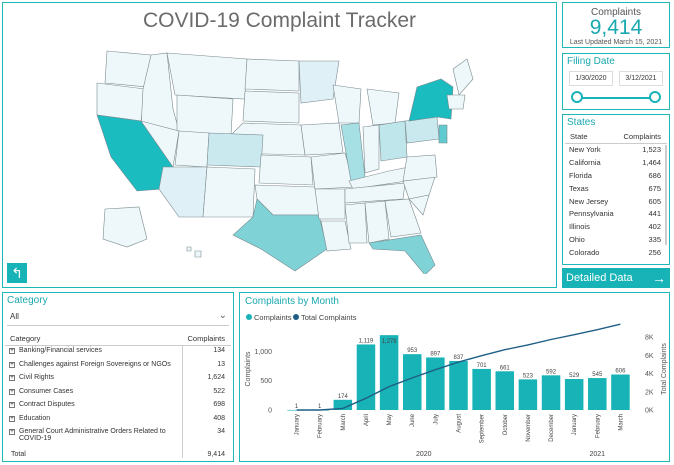  Describe the element at coordinates (286, 170) in the screenshot. I see `state-kansas` at that location.